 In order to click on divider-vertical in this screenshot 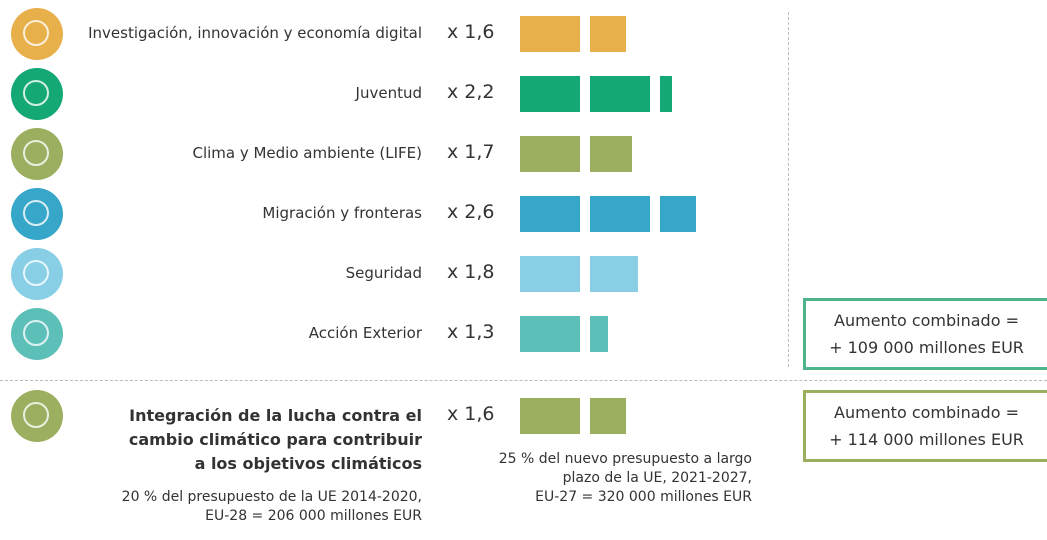, I will do `click(788, 189)`.